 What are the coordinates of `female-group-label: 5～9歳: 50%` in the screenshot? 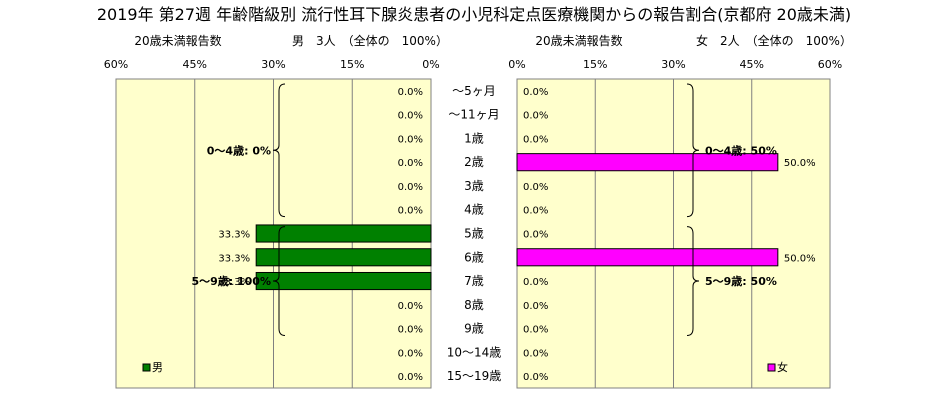 It's located at (741, 281).